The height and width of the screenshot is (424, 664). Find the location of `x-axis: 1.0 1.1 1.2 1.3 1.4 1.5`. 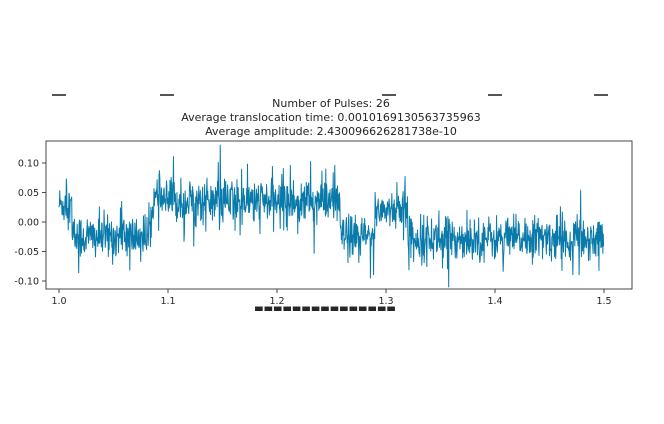

x-axis: 1.0 1.1 1.2 1.3 1.4 1.5 is located at coordinates (331, 298).